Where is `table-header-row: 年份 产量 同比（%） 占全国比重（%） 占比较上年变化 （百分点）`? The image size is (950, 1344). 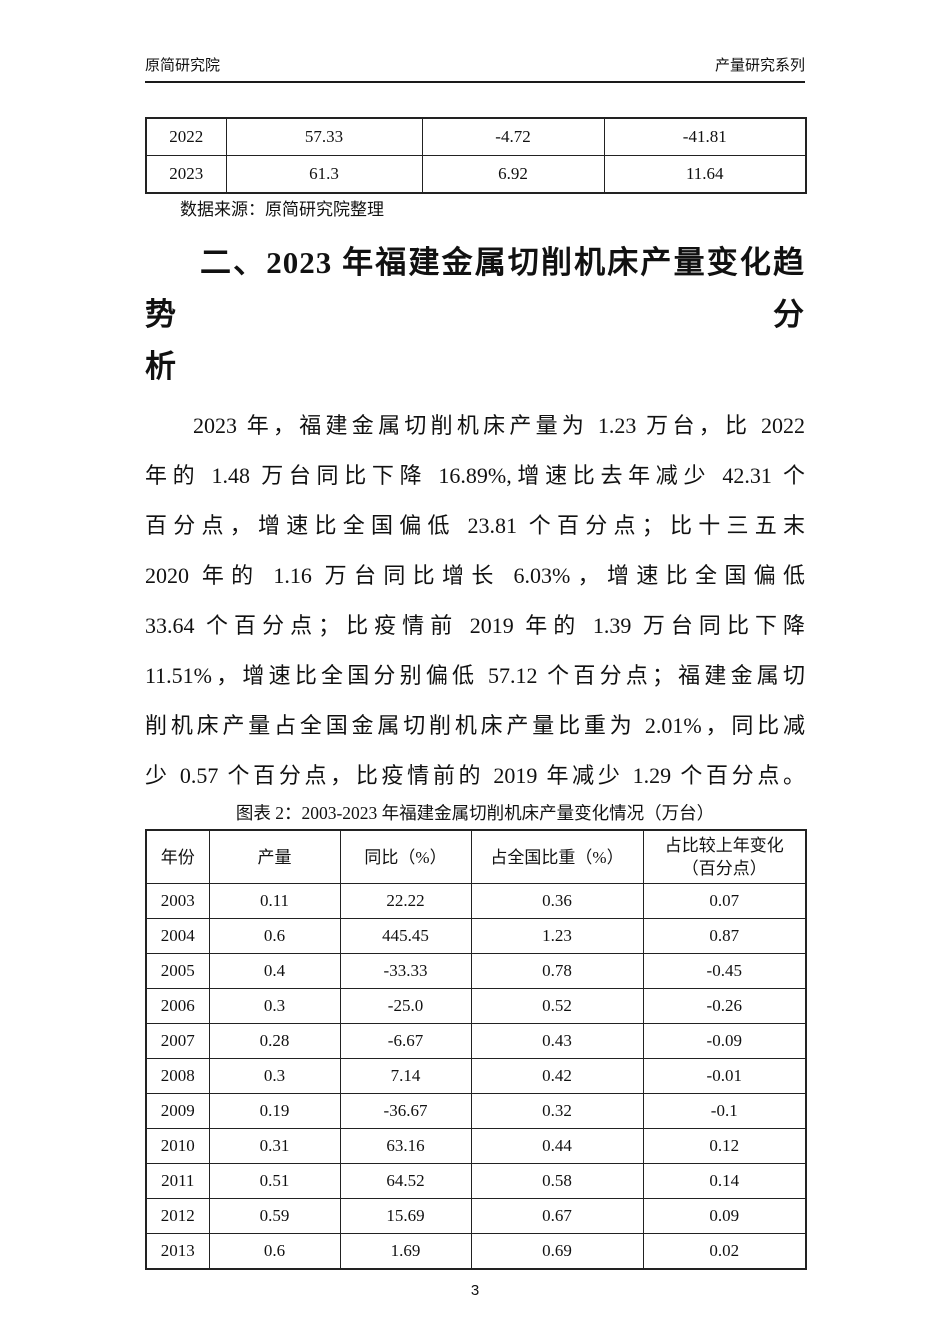
table-header-row: 年份 产量 同比（%） 占全国比重（%） 占比较上年变化 （百分点） is located at coordinates (476, 856).